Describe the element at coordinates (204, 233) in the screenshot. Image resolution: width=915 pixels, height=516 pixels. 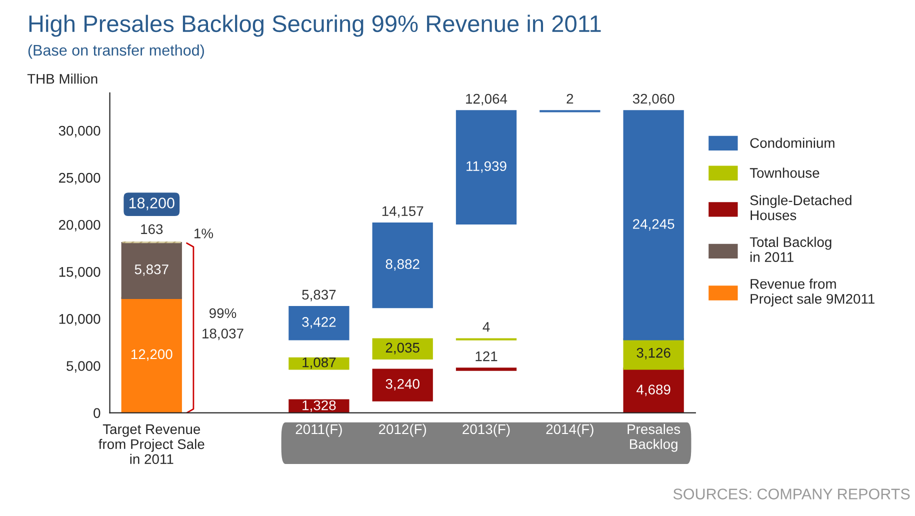
I see `annotation: 1%` at that location.